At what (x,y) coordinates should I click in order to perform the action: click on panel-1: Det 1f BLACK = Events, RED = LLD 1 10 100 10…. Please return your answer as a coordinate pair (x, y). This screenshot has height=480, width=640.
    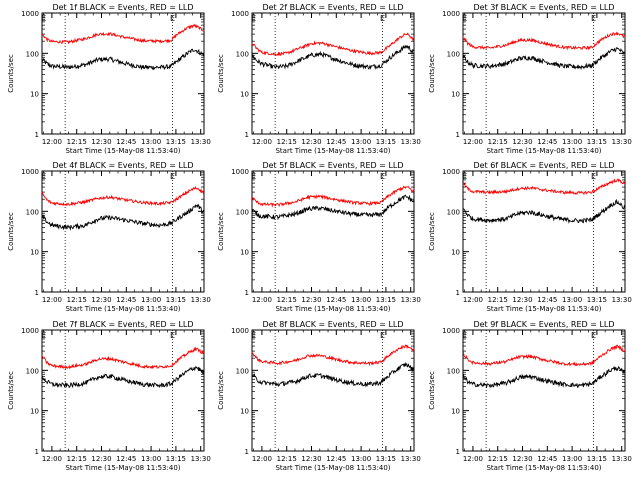
    Looking at the image, I should click on (109, 79).